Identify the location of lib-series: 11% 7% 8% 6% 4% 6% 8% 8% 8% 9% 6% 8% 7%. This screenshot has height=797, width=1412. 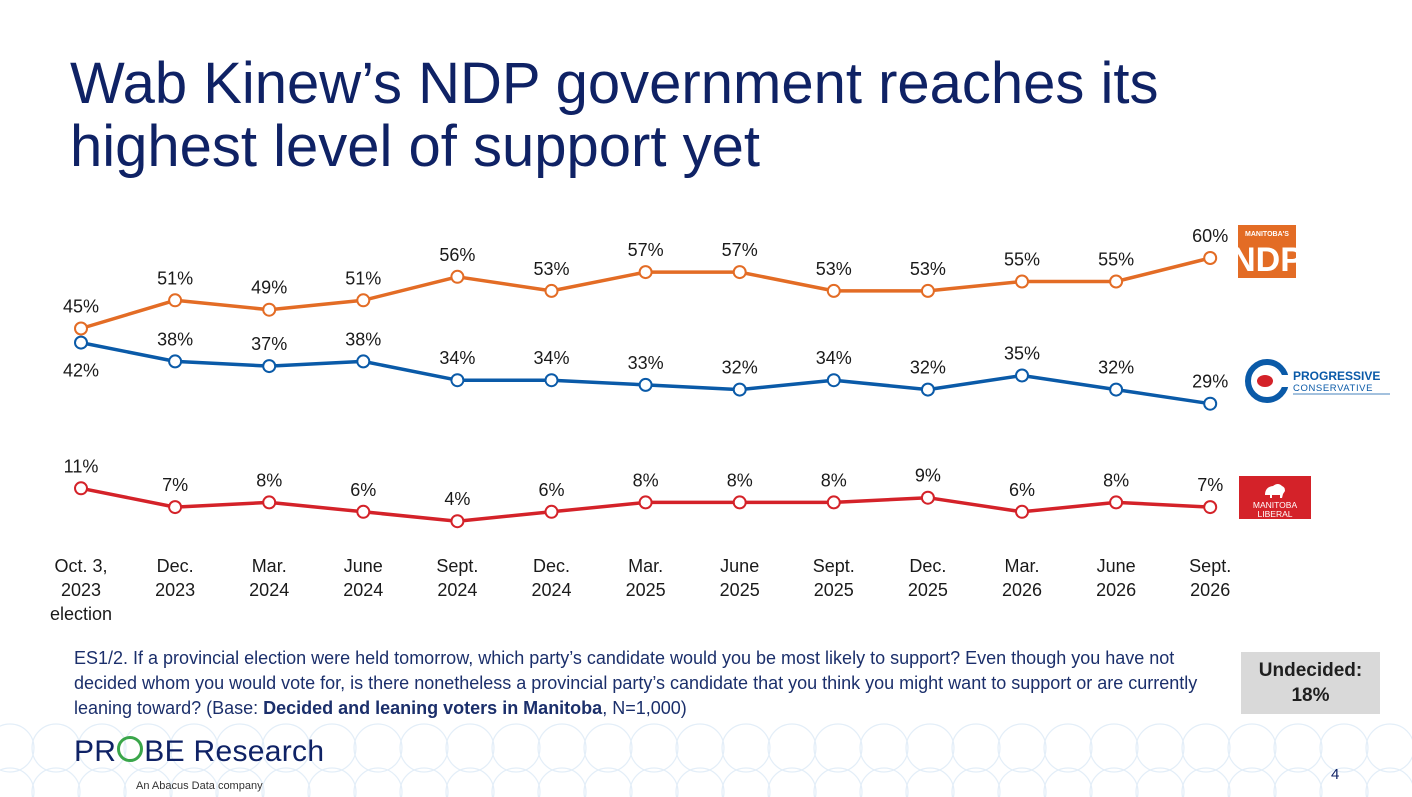
(643, 492).